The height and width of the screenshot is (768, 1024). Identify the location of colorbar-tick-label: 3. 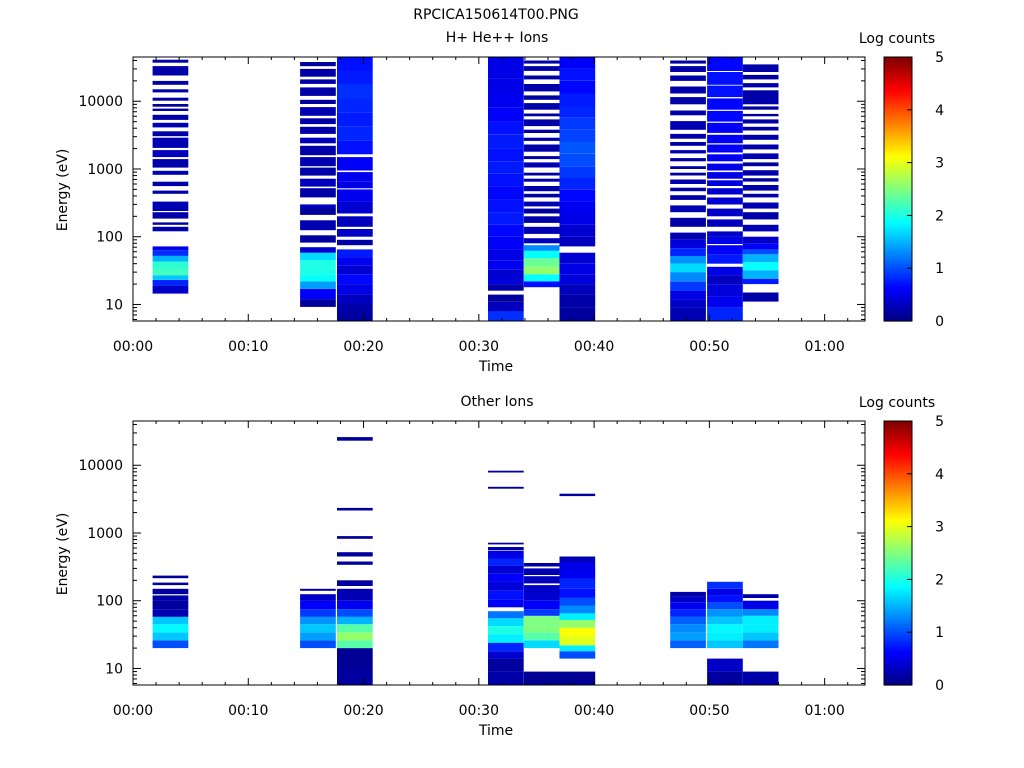
(939, 164).